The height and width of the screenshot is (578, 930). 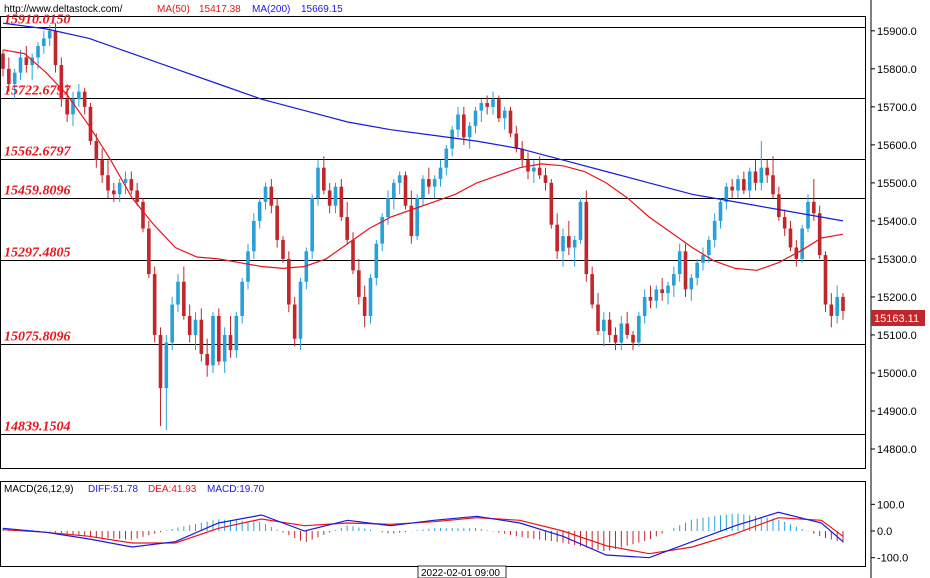 I want to click on current-price-badge, so click(x=898, y=318).